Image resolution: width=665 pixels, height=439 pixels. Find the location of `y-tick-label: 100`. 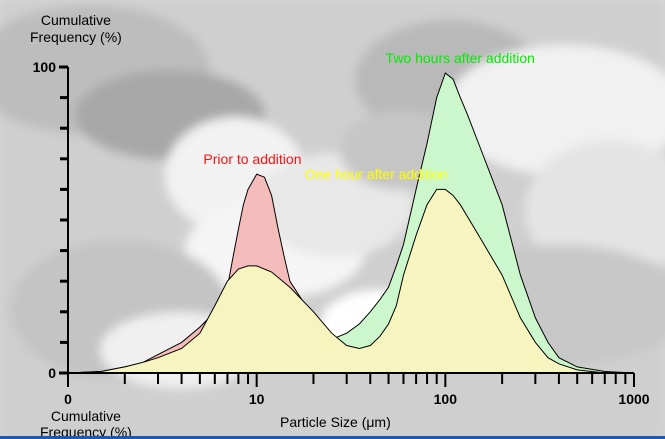

y-tick-label: 100 is located at coordinates (45, 67).